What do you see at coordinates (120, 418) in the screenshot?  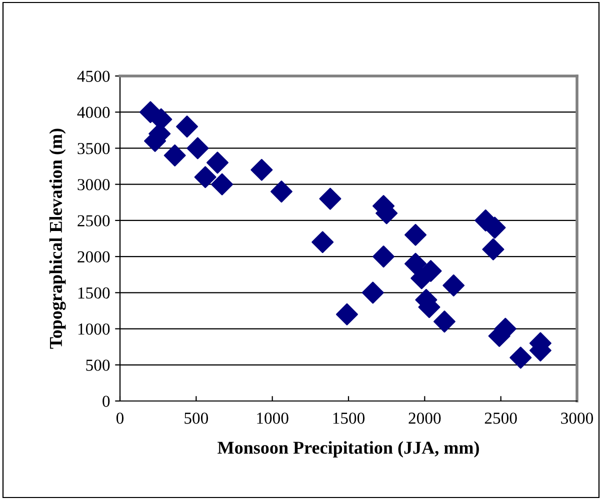 I see `x-tick-label: 0` at bounding box center [120, 418].